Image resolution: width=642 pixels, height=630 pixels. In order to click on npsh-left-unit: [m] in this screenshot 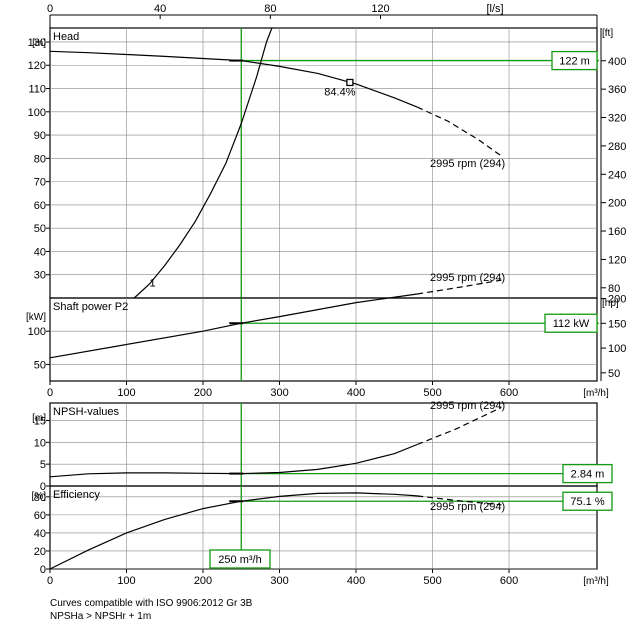, I will do `click(39, 418)`.